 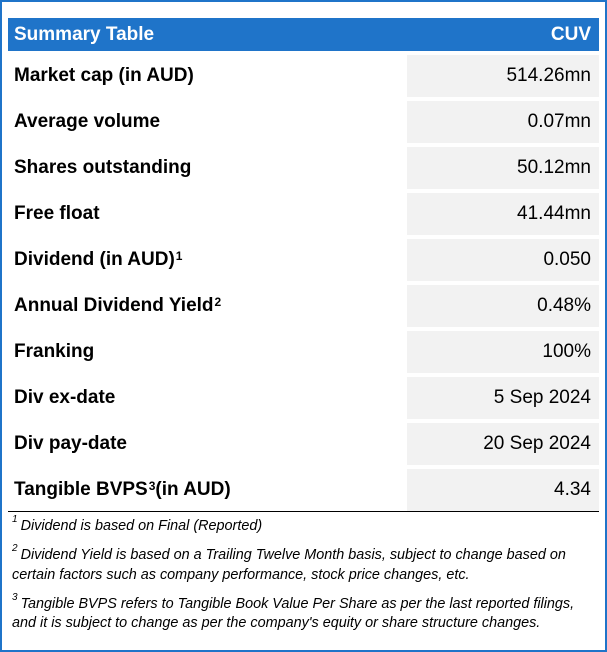 What do you see at coordinates (503, 122) in the screenshot?
I see `row-value: 0.07mn` at bounding box center [503, 122].